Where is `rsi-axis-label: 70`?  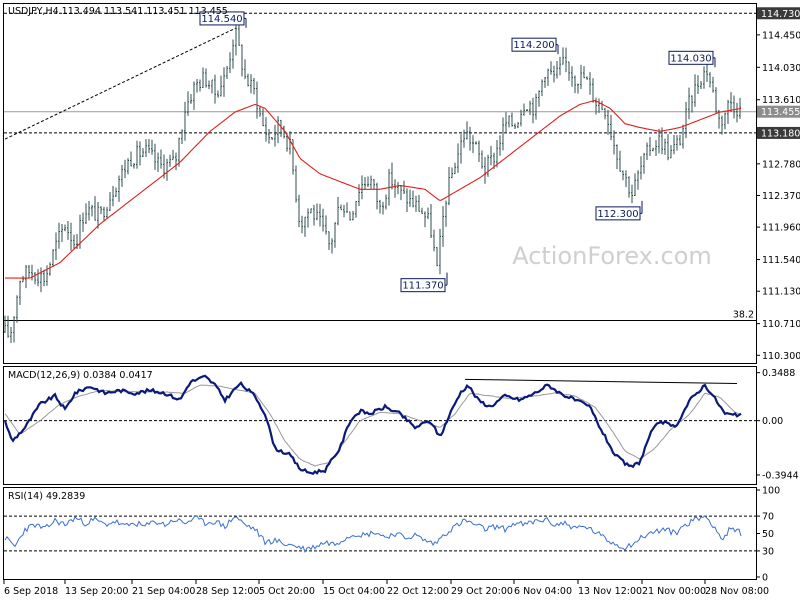 rsi-axis-label: 70 is located at coordinates (768, 517).